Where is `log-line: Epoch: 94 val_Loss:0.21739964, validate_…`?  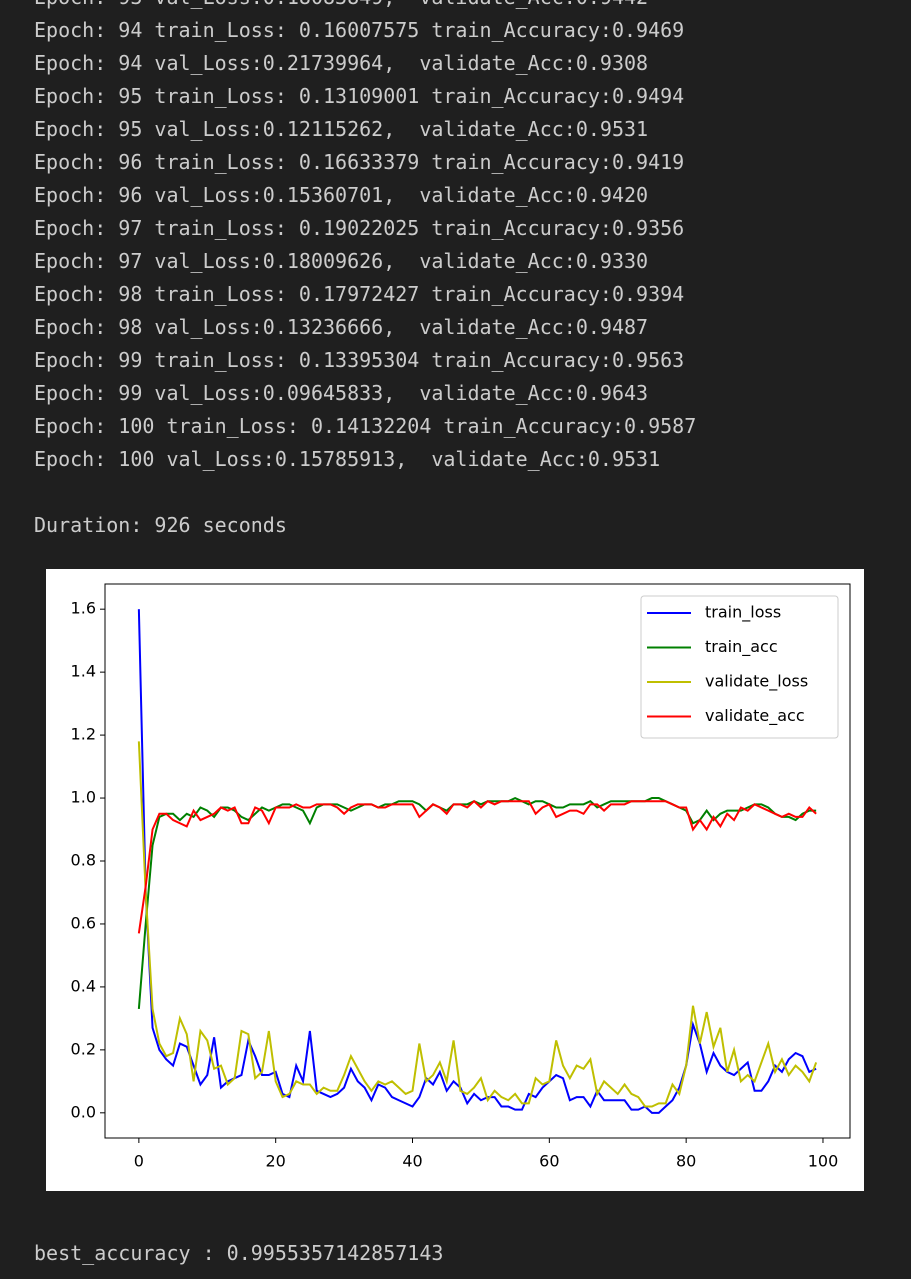 log-line: Epoch: 94 val_Loss:0.21739964, validate_… is located at coordinates (341, 63).